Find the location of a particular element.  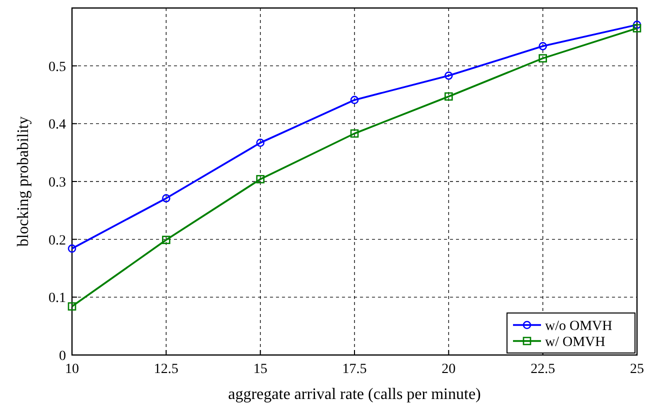

y-tick-label: 0.5 is located at coordinates (57, 67).